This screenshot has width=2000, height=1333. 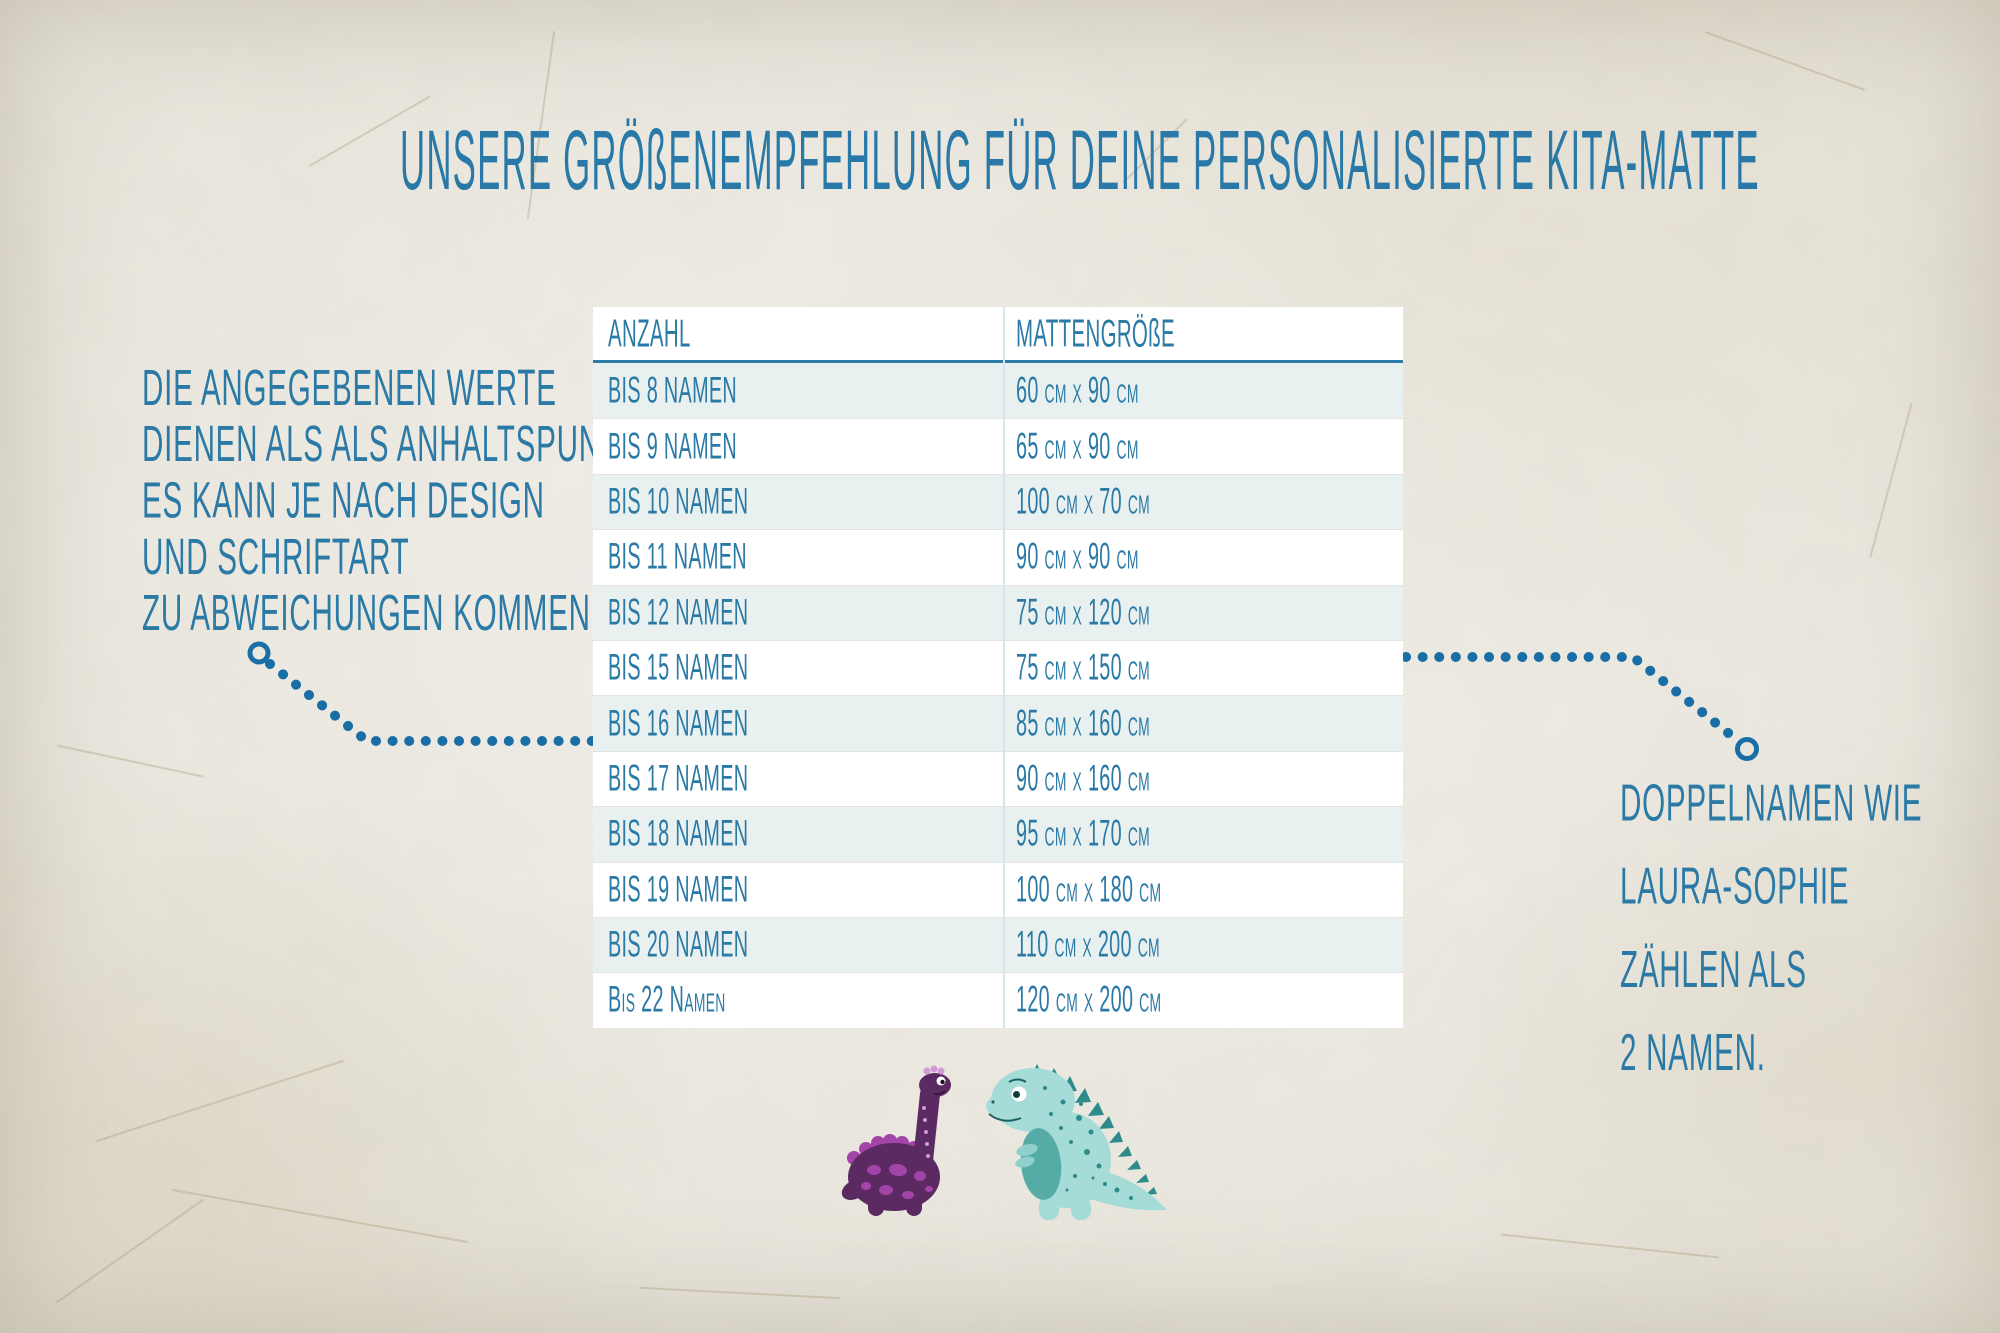 What do you see at coordinates (394, 444) in the screenshot?
I see `left-annotation-line: DIENEN ALS ALS ANHALTSPUNKT.` at bounding box center [394, 444].